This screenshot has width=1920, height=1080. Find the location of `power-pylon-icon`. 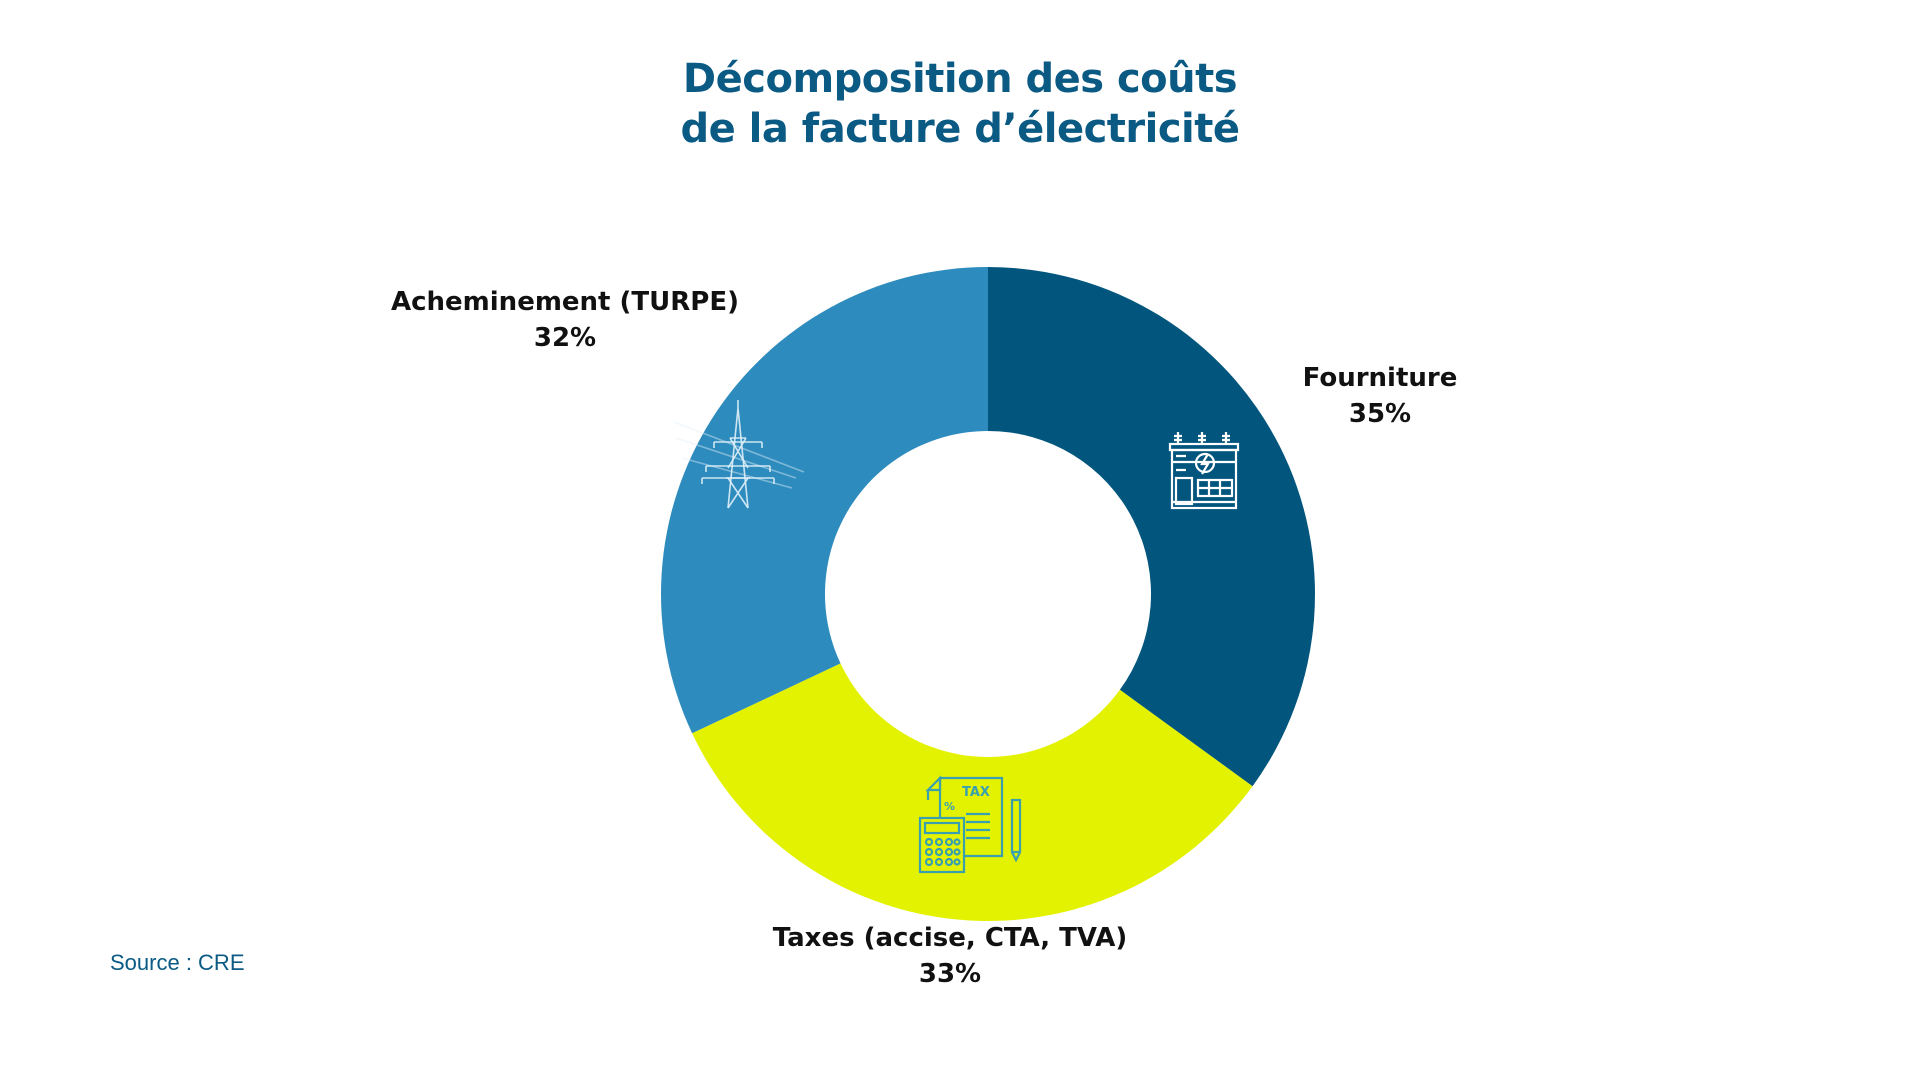

power-pylon-icon is located at coordinates (739, 454).